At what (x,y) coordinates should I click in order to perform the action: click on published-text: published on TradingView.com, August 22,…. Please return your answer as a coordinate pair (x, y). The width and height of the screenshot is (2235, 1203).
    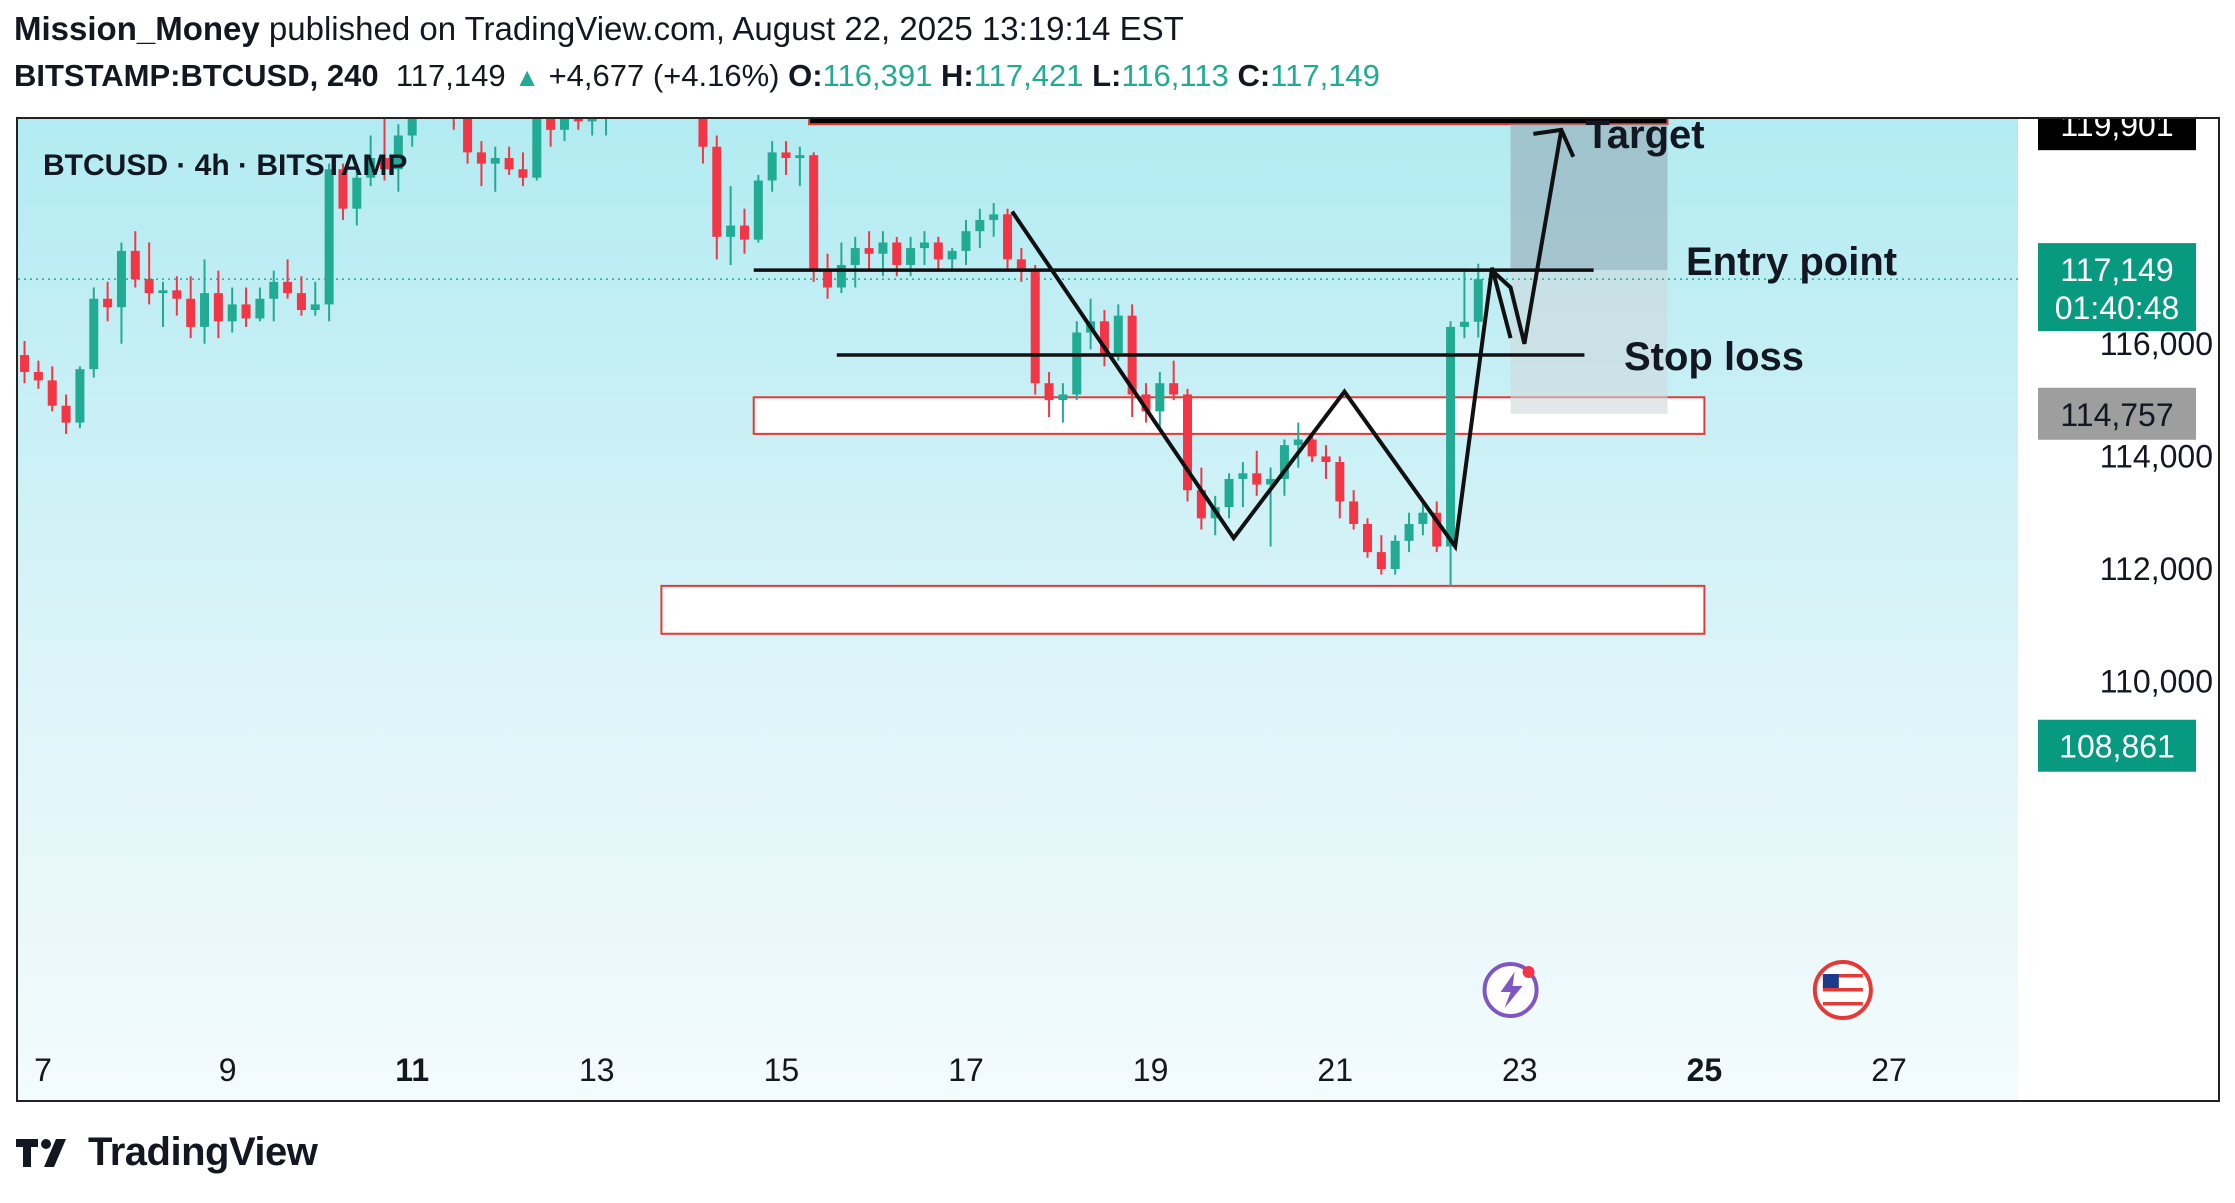
    Looking at the image, I should click on (726, 28).